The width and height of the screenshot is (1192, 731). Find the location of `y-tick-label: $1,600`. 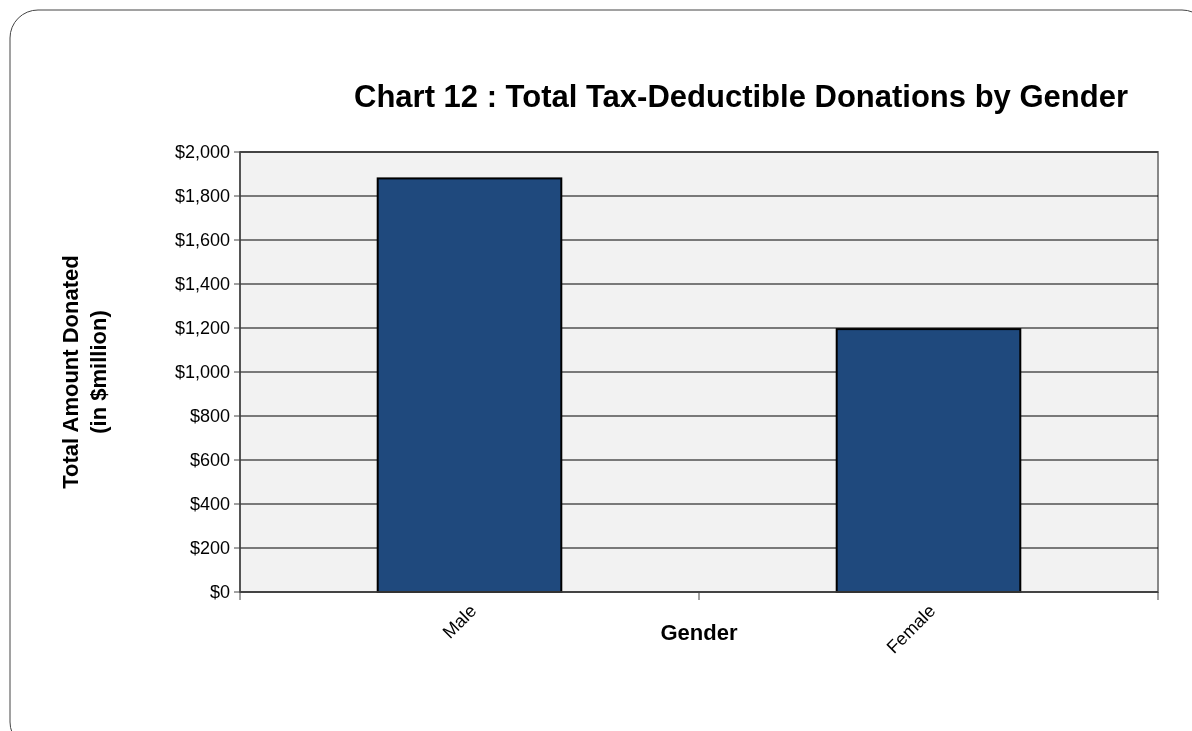

y-tick-label: $1,600 is located at coordinates (202, 240).